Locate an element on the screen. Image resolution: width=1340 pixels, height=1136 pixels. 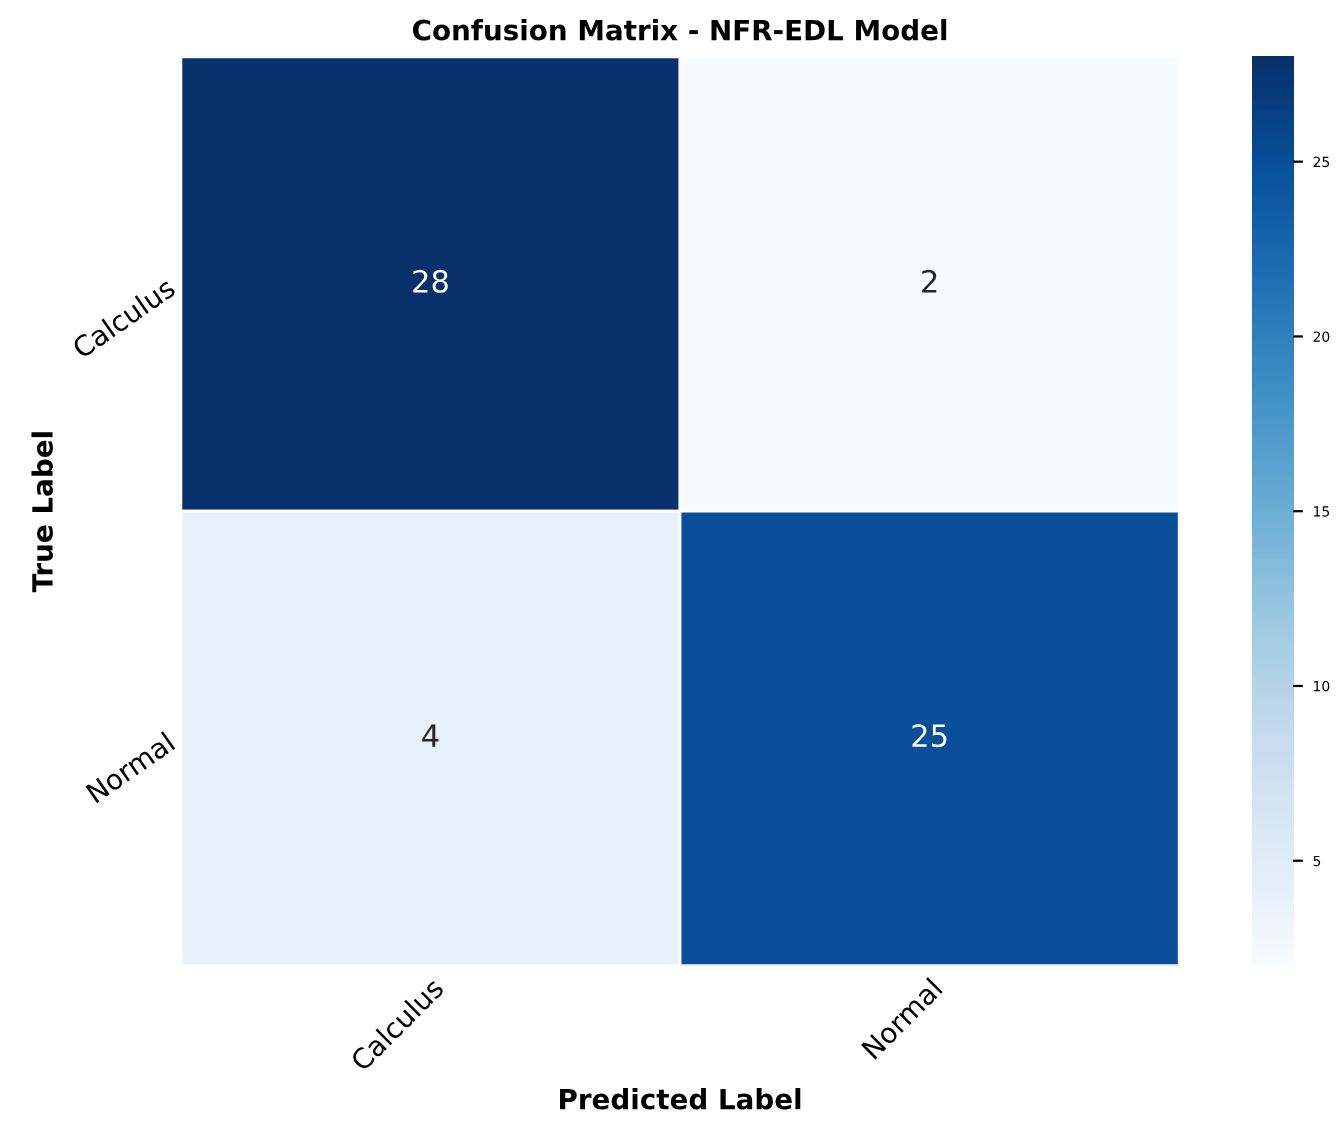
data-label: 25 is located at coordinates (929, 736).